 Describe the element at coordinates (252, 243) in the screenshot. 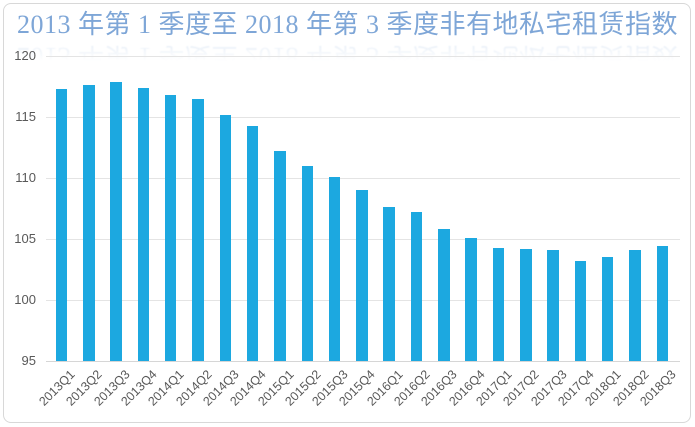

I see `bar-2014Q4` at that location.